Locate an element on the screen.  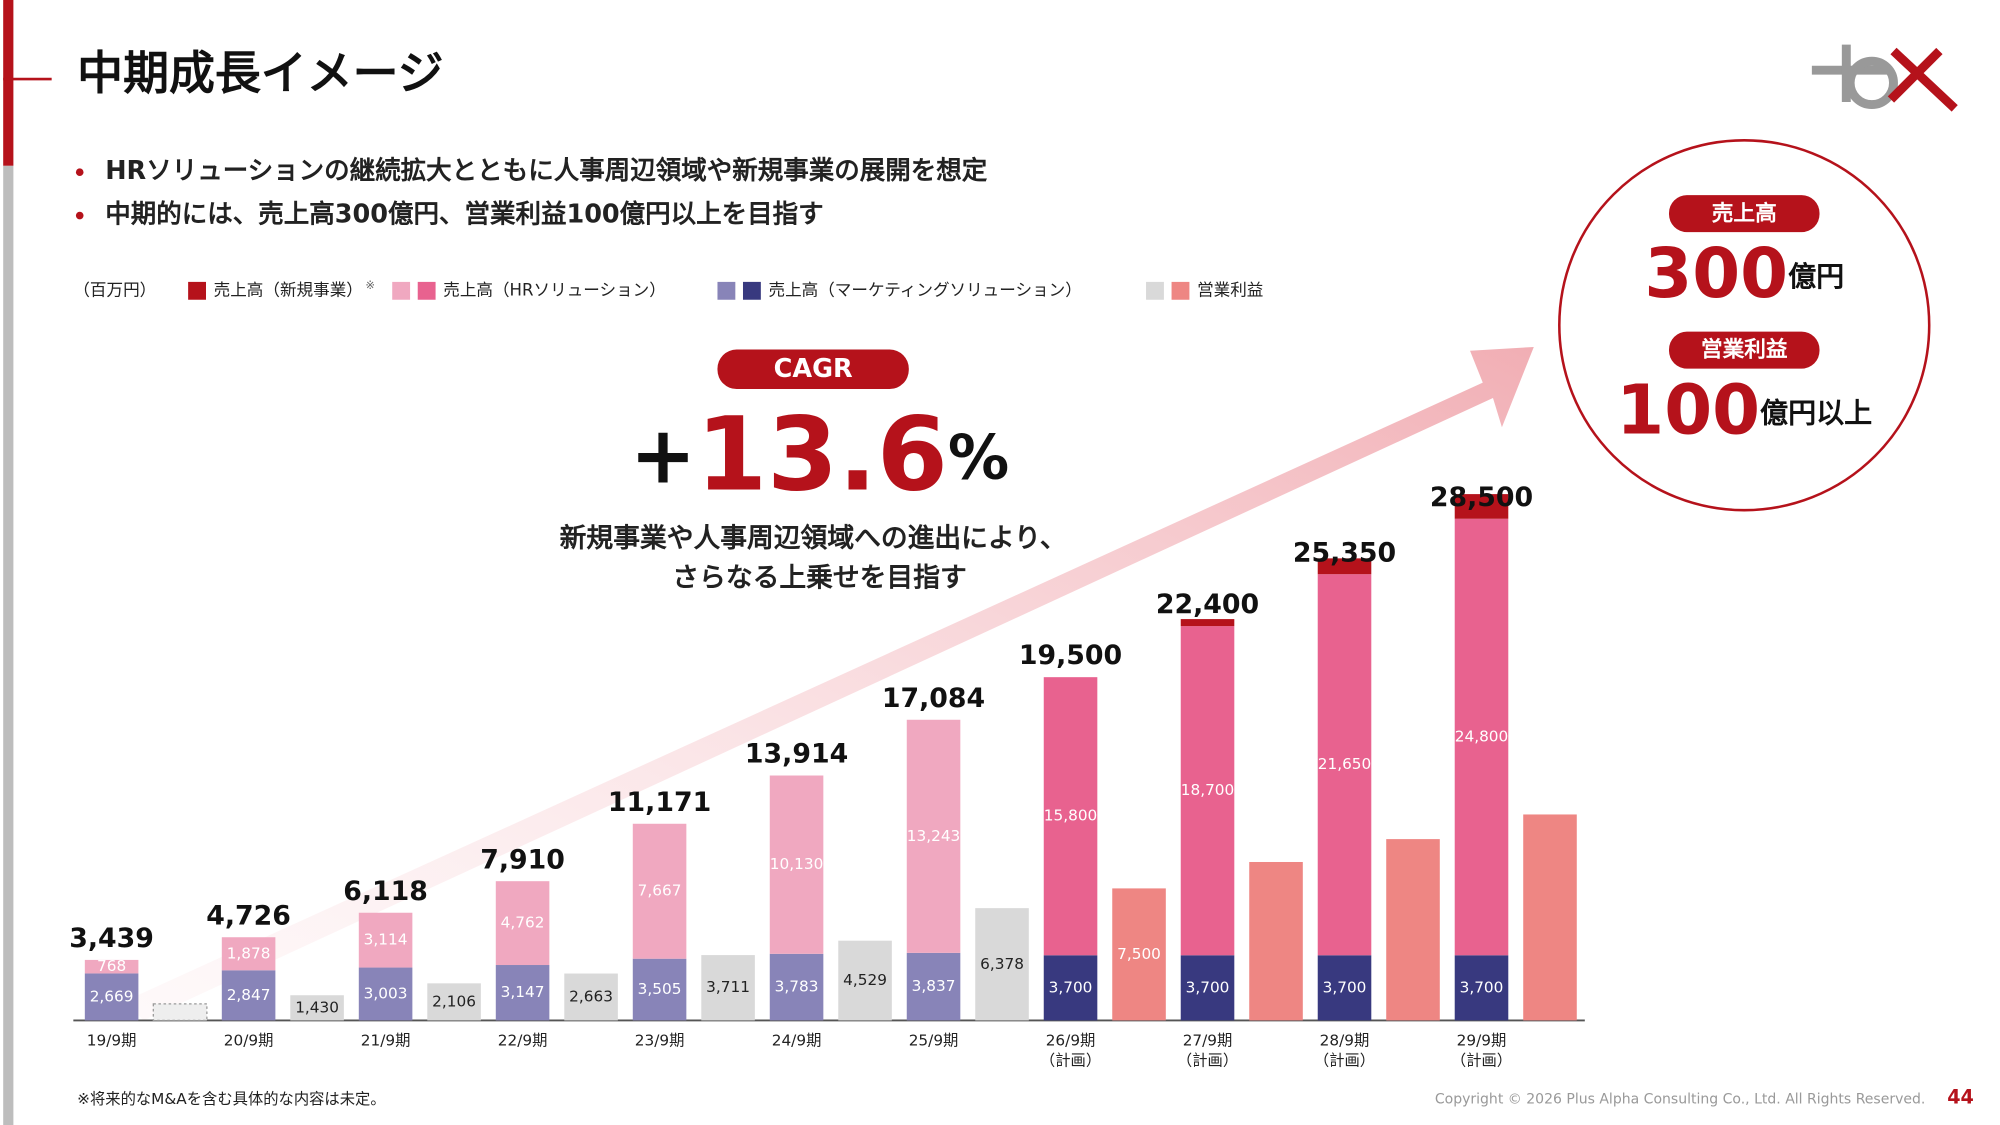
value-label: 3,003 is located at coordinates (386, 993).